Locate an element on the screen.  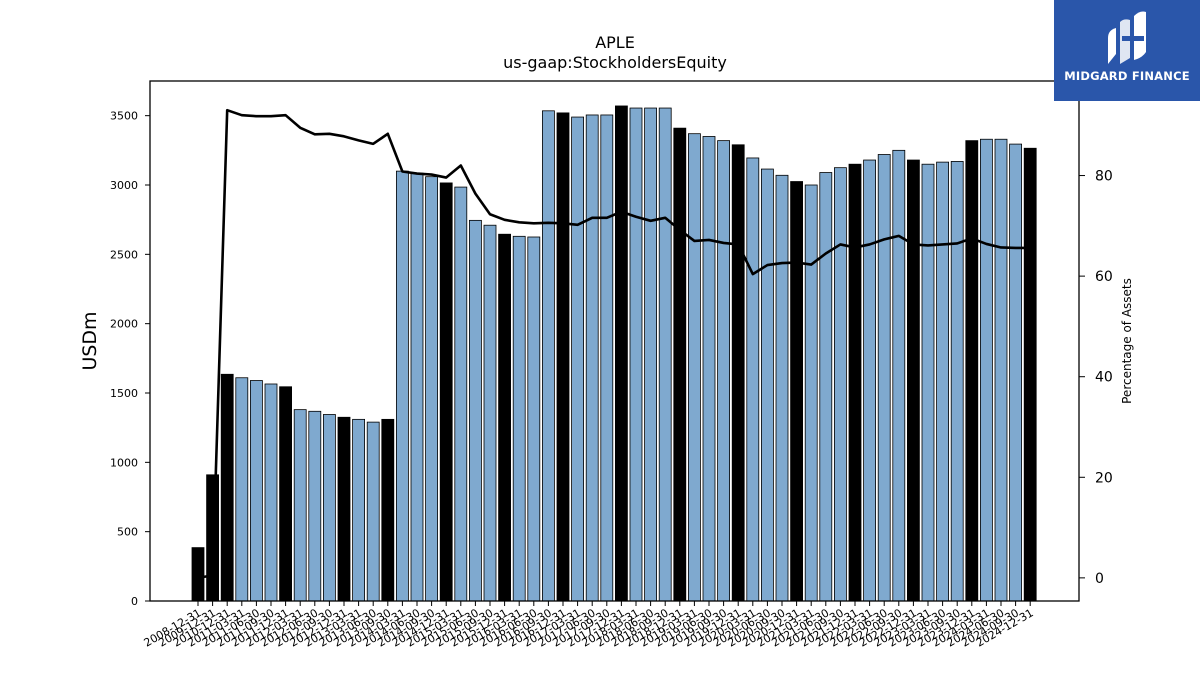
logo-text: MIDGARD FINANCE is located at coordinates (1127, 76).